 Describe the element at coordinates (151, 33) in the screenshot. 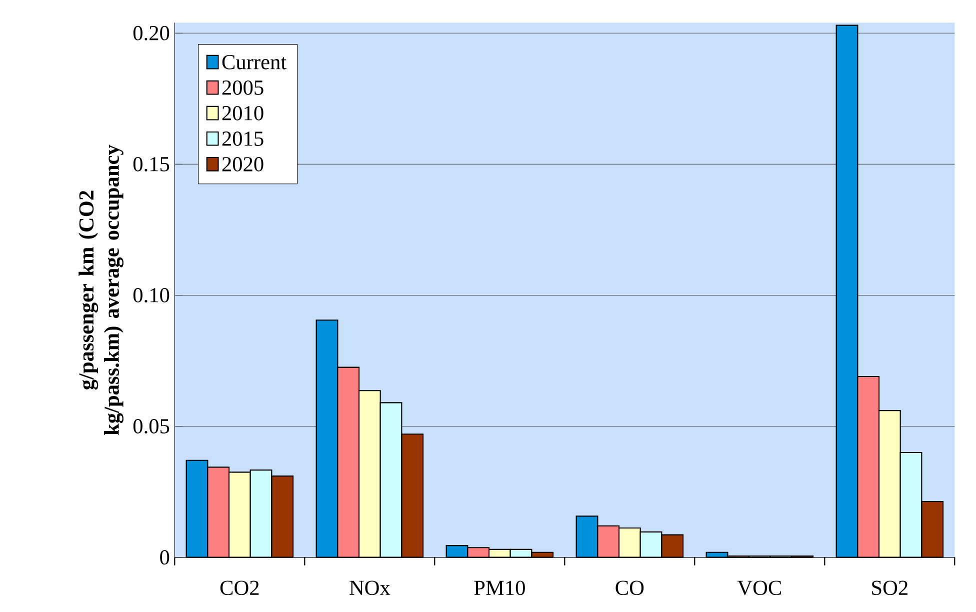

I see `y-tick-label: 0.20` at that location.